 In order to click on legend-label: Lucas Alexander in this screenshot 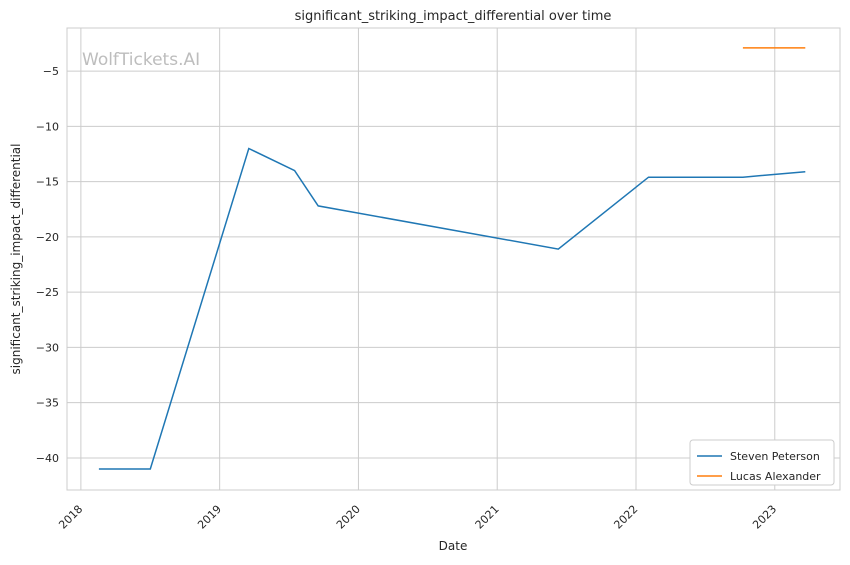, I will do `click(775, 476)`.